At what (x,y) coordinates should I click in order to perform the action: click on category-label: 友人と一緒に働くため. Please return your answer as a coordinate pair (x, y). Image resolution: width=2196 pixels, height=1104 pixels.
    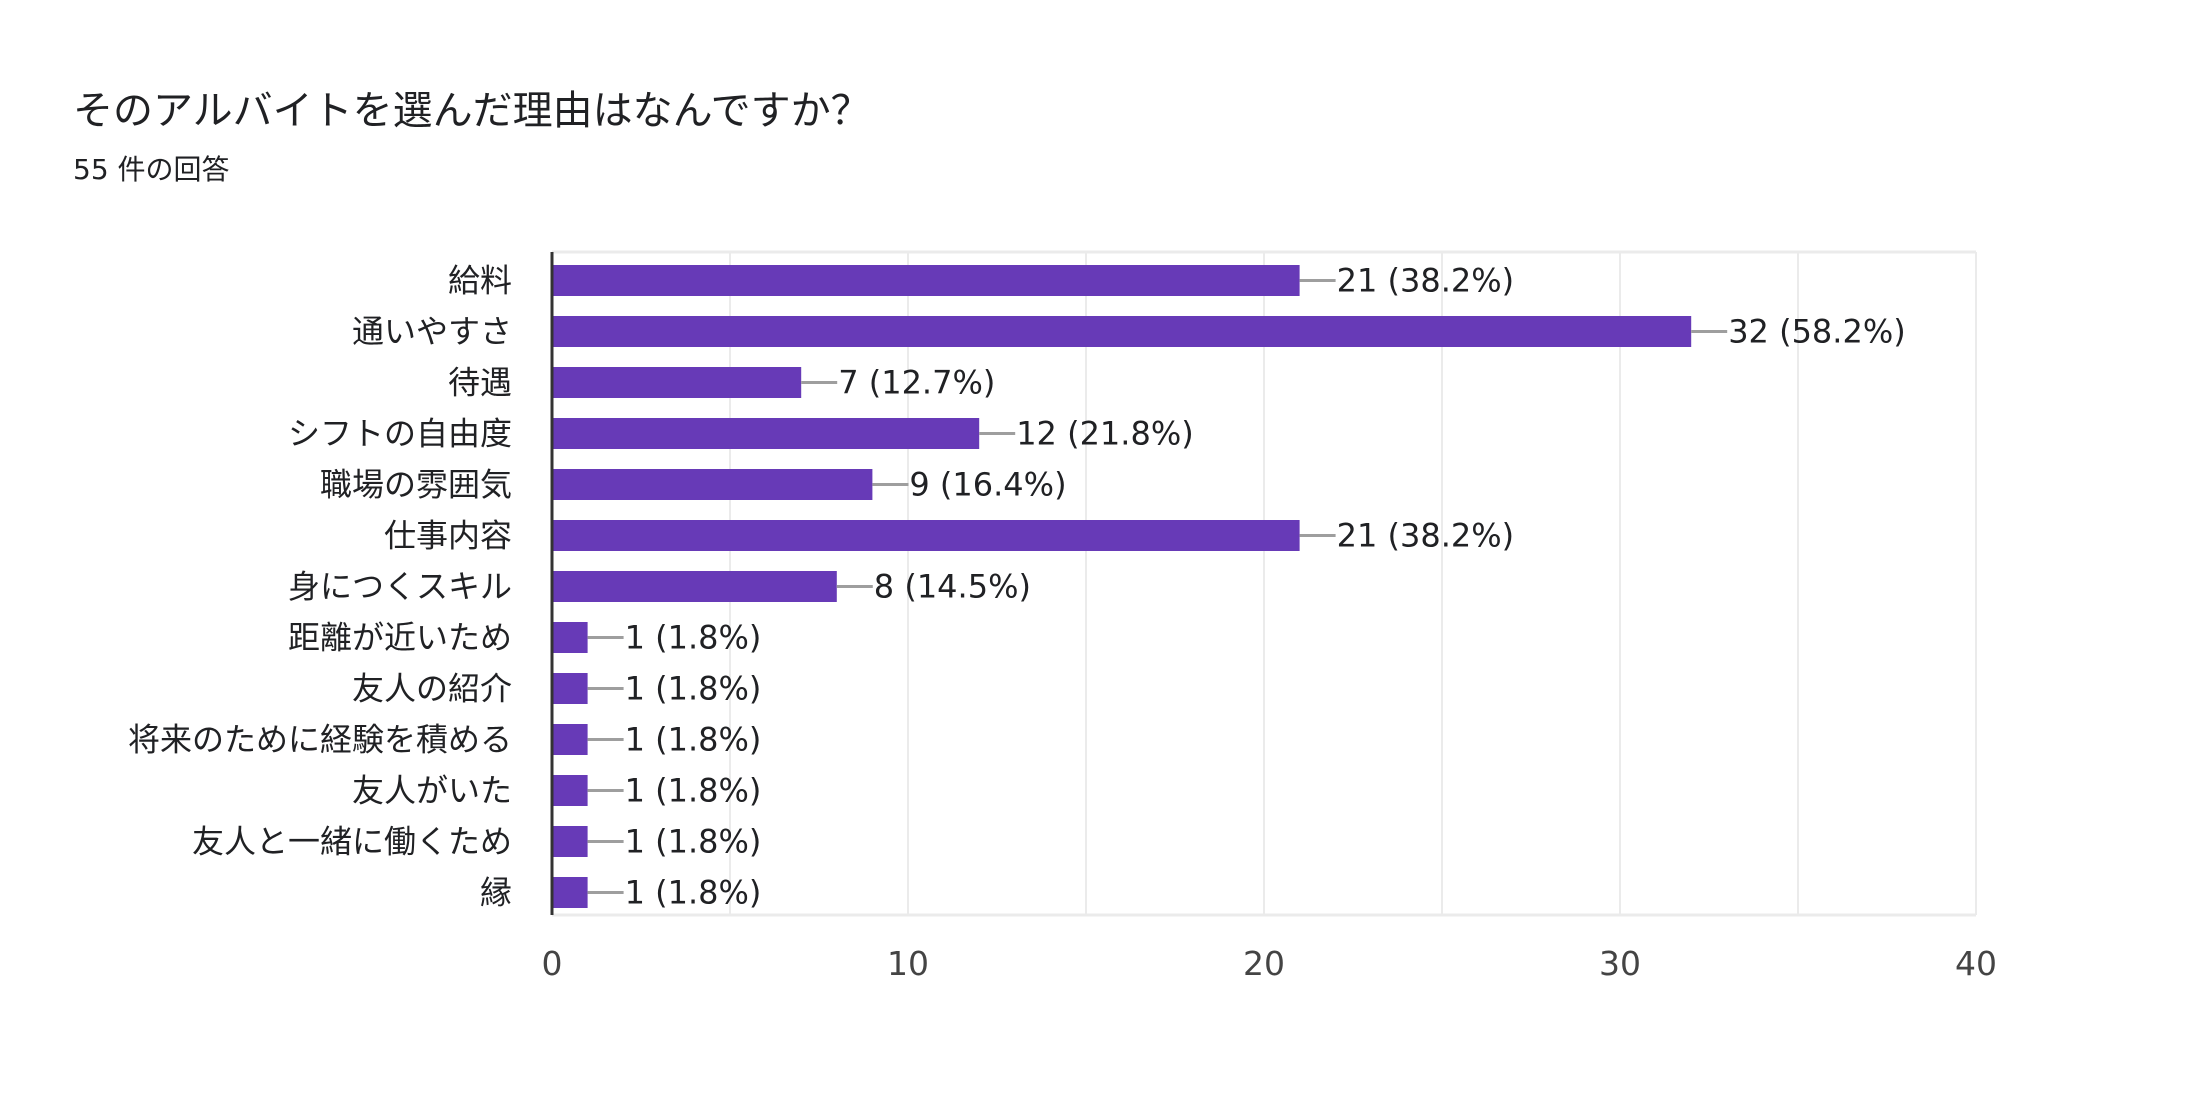
    Looking at the image, I should click on (352, 842).